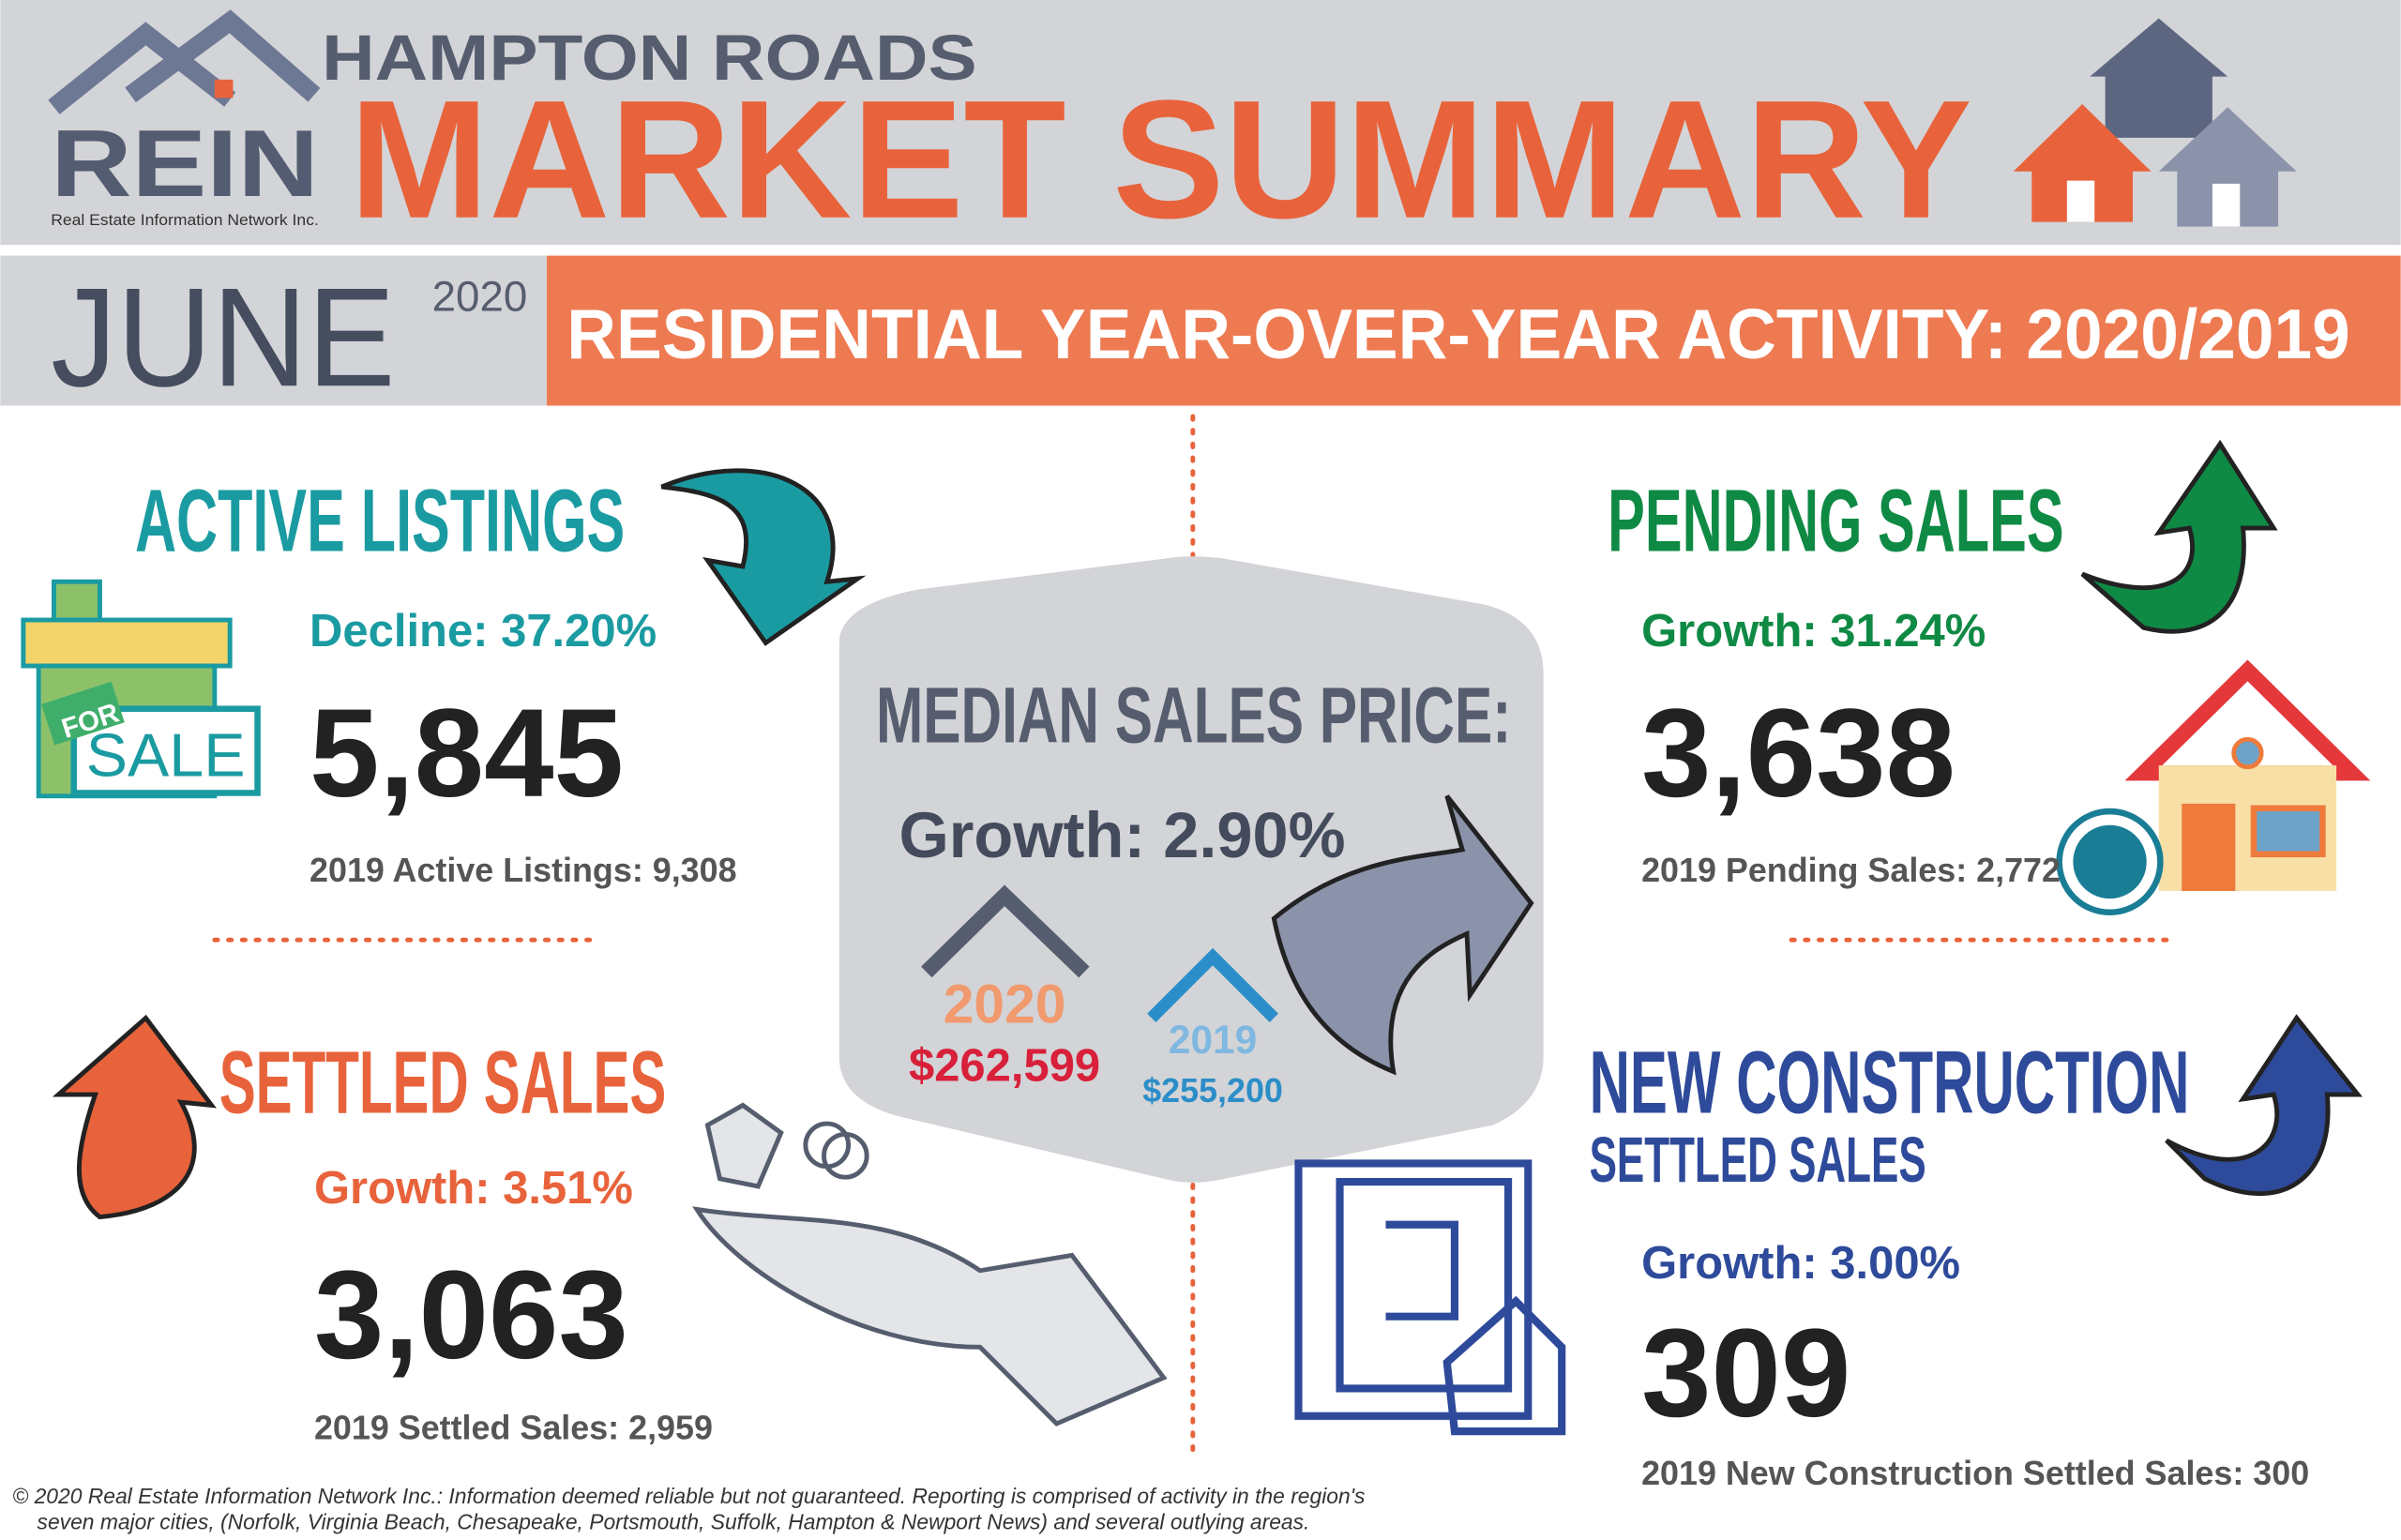 The width and height of the screenshot is (2401, 1540). What do you see at coordinates (513, 1427) in the screenshot?
I see `prior: 2019 Settled Sales: 2,959` at bounding box center [513, 1427].